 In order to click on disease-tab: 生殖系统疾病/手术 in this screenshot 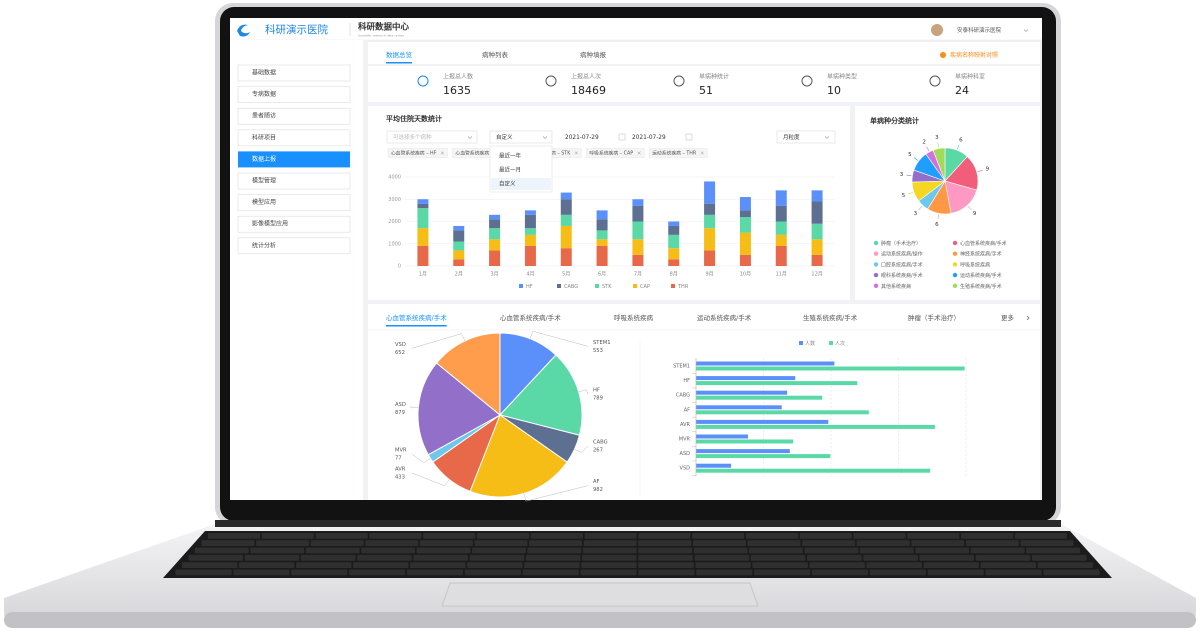, I will do `click(830, 317)`.